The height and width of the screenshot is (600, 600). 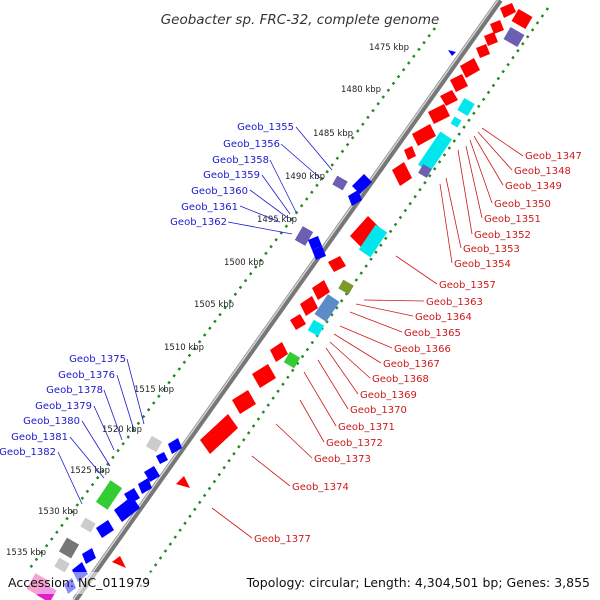 I want to click on gene-label: Geob_1359, so click(x=231, y=175).